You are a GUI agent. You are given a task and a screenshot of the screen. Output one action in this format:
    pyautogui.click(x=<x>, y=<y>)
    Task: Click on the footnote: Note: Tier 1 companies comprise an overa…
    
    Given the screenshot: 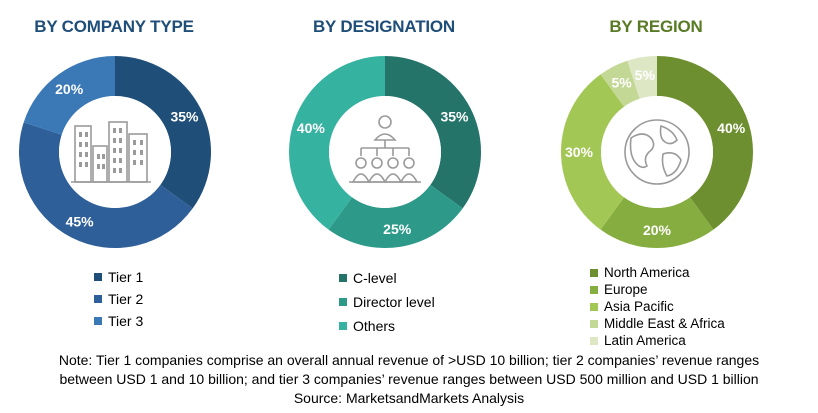 What is the action you would take?
    pyautogui.click(x=409, y=379)
    